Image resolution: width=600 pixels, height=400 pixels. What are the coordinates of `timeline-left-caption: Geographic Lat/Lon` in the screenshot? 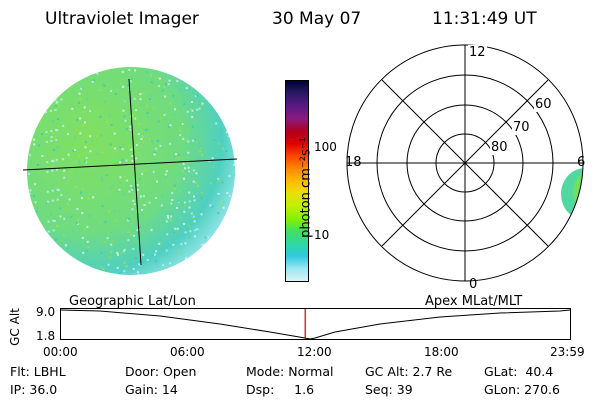 It's located at (132, 301).